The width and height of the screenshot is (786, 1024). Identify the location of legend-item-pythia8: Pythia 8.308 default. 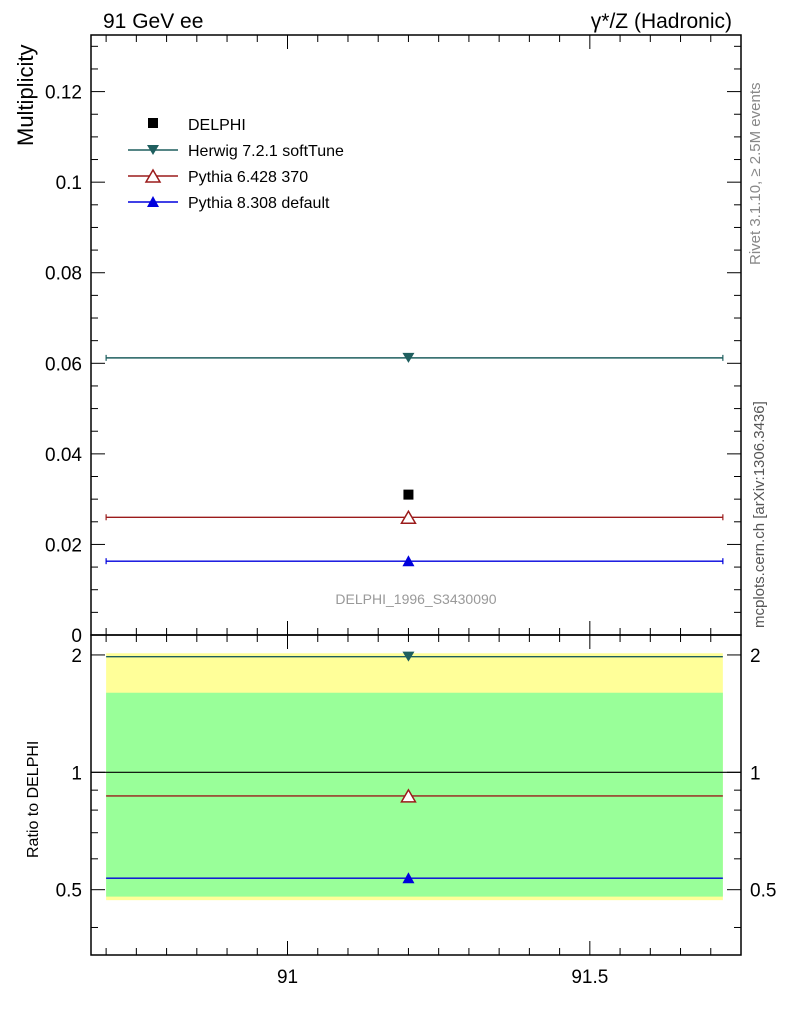
(229, 203).